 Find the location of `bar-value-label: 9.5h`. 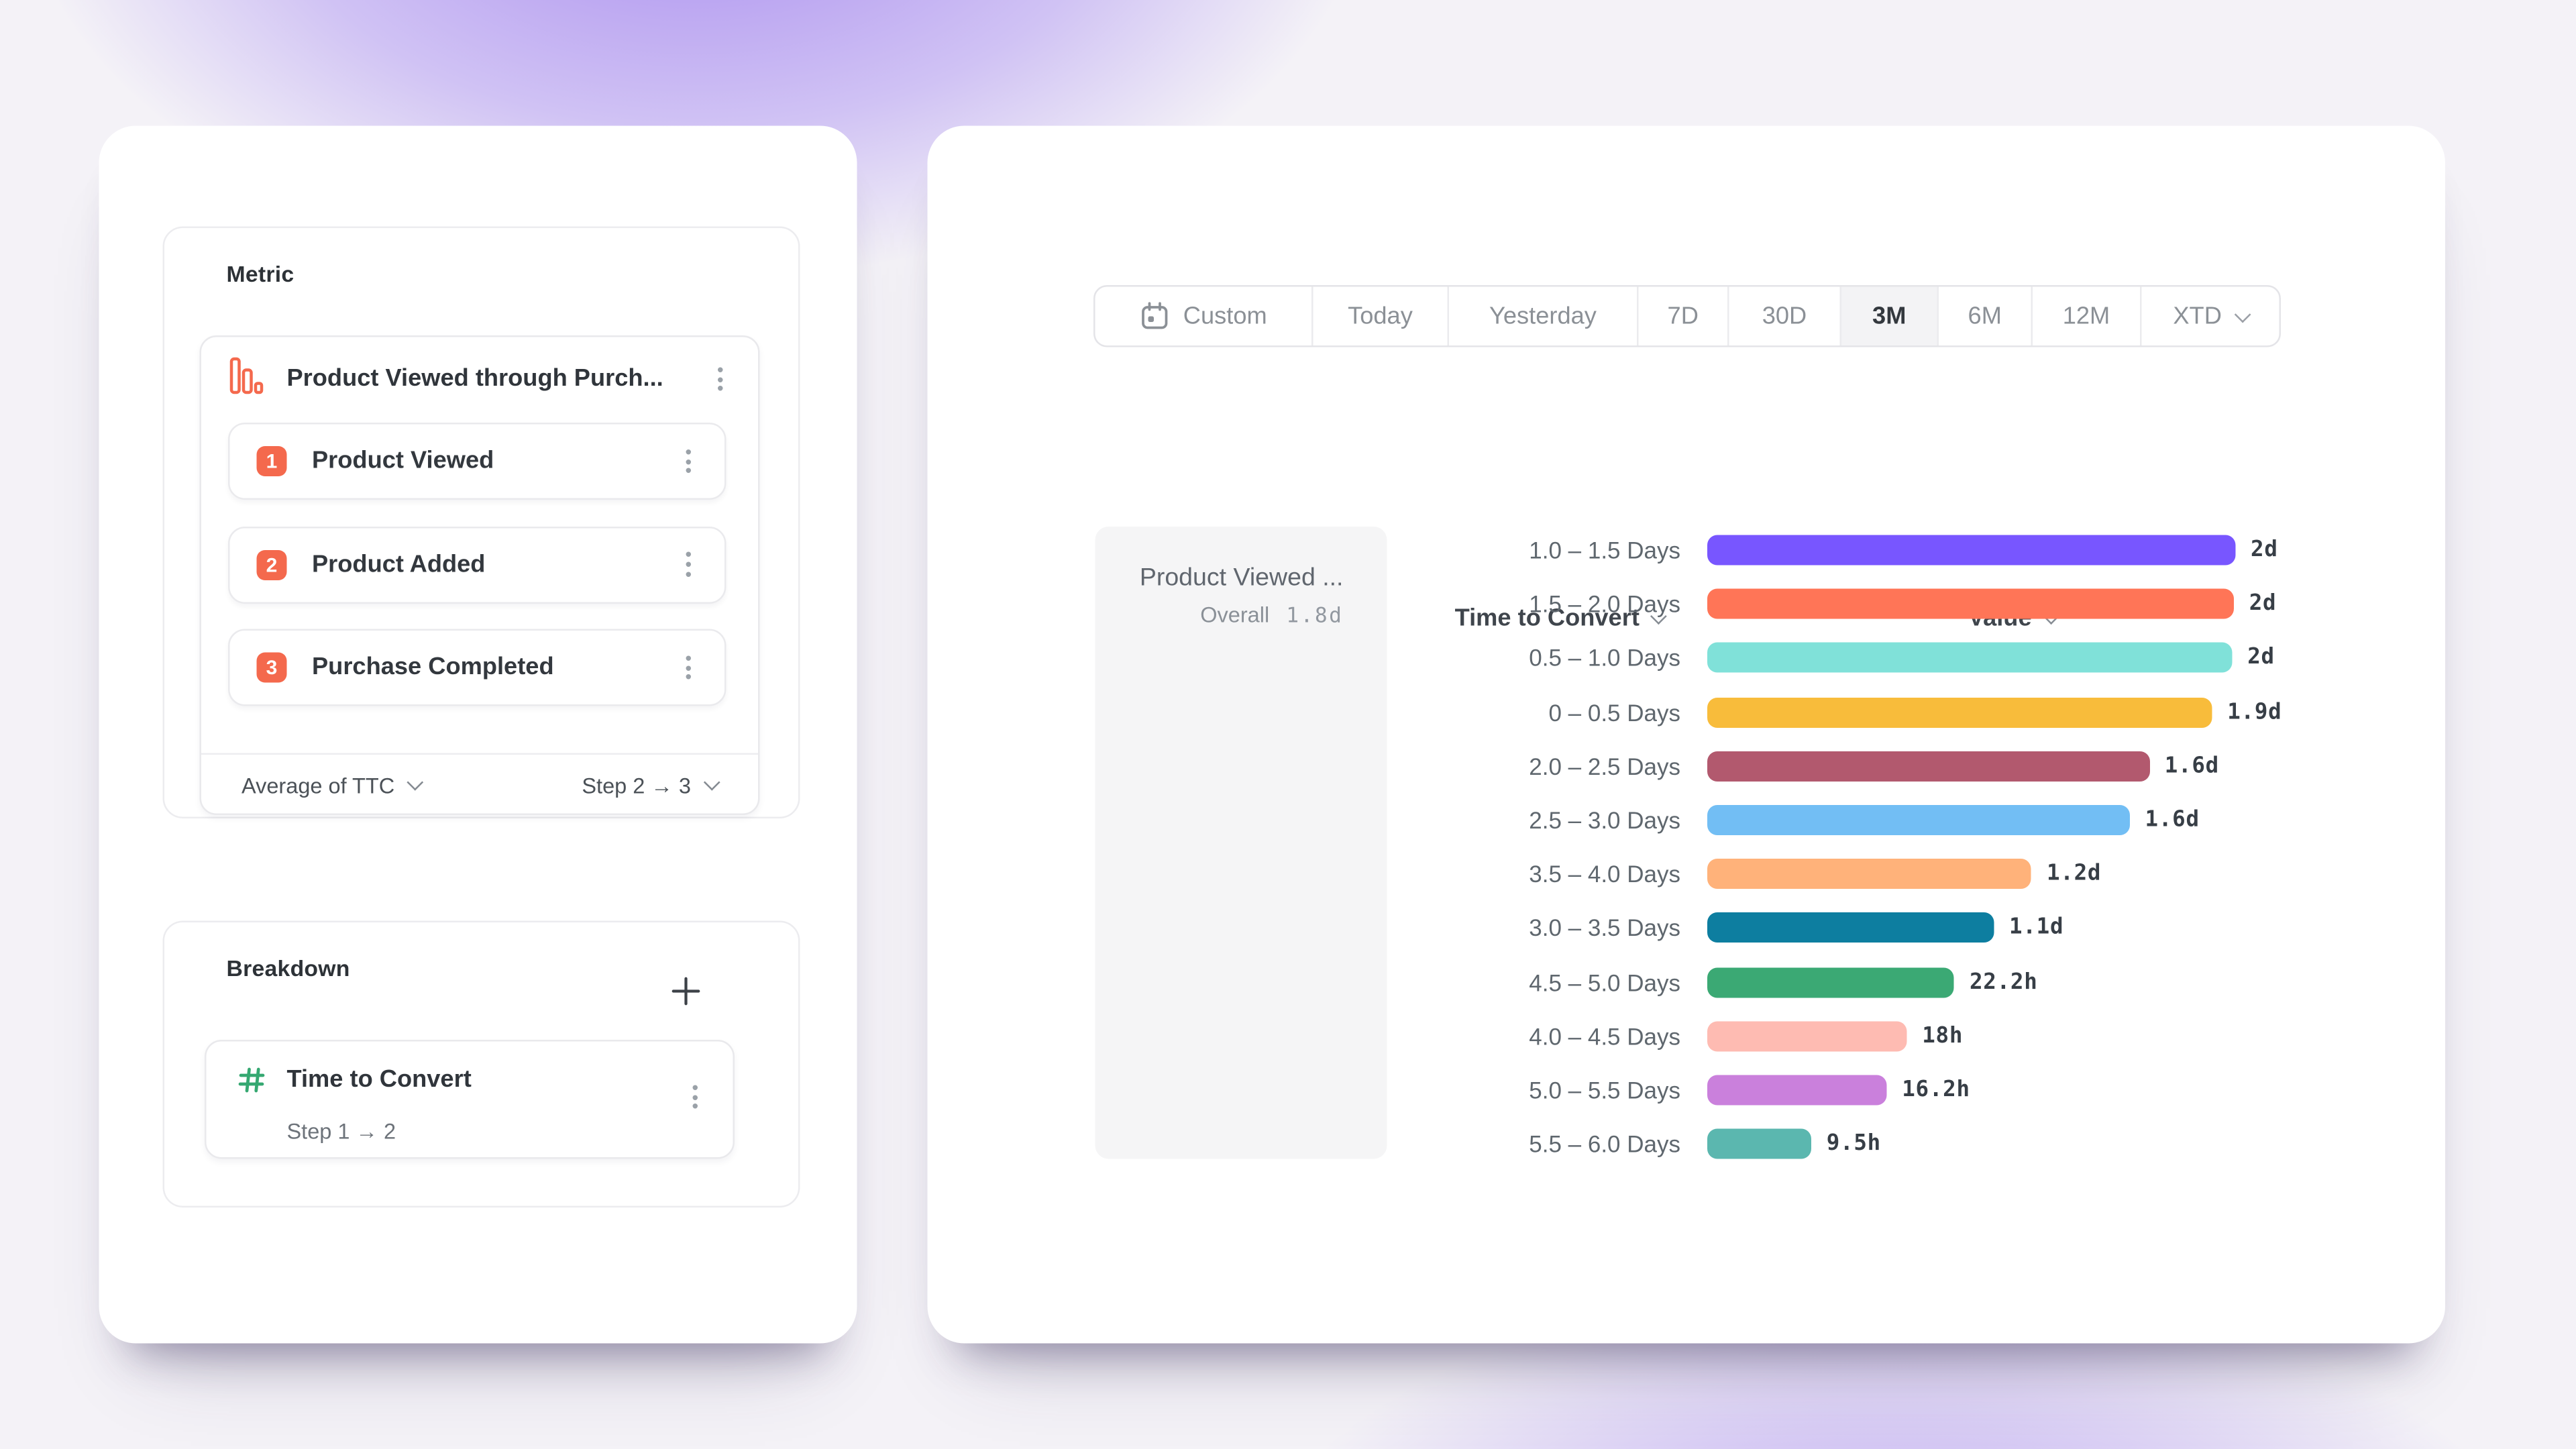

bar-value-label: 9.5h is located at coordinates (1854, 1144).